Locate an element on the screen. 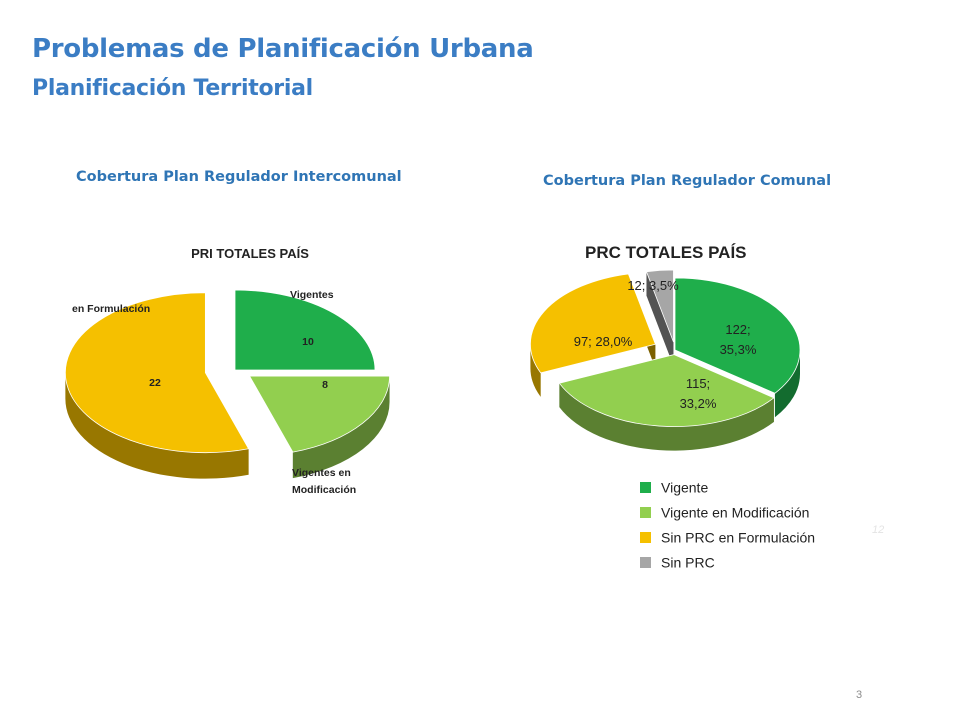 This screenshot has height=720, width=960. legend-swatch-sin-prc is located at coordinates (645, 562).